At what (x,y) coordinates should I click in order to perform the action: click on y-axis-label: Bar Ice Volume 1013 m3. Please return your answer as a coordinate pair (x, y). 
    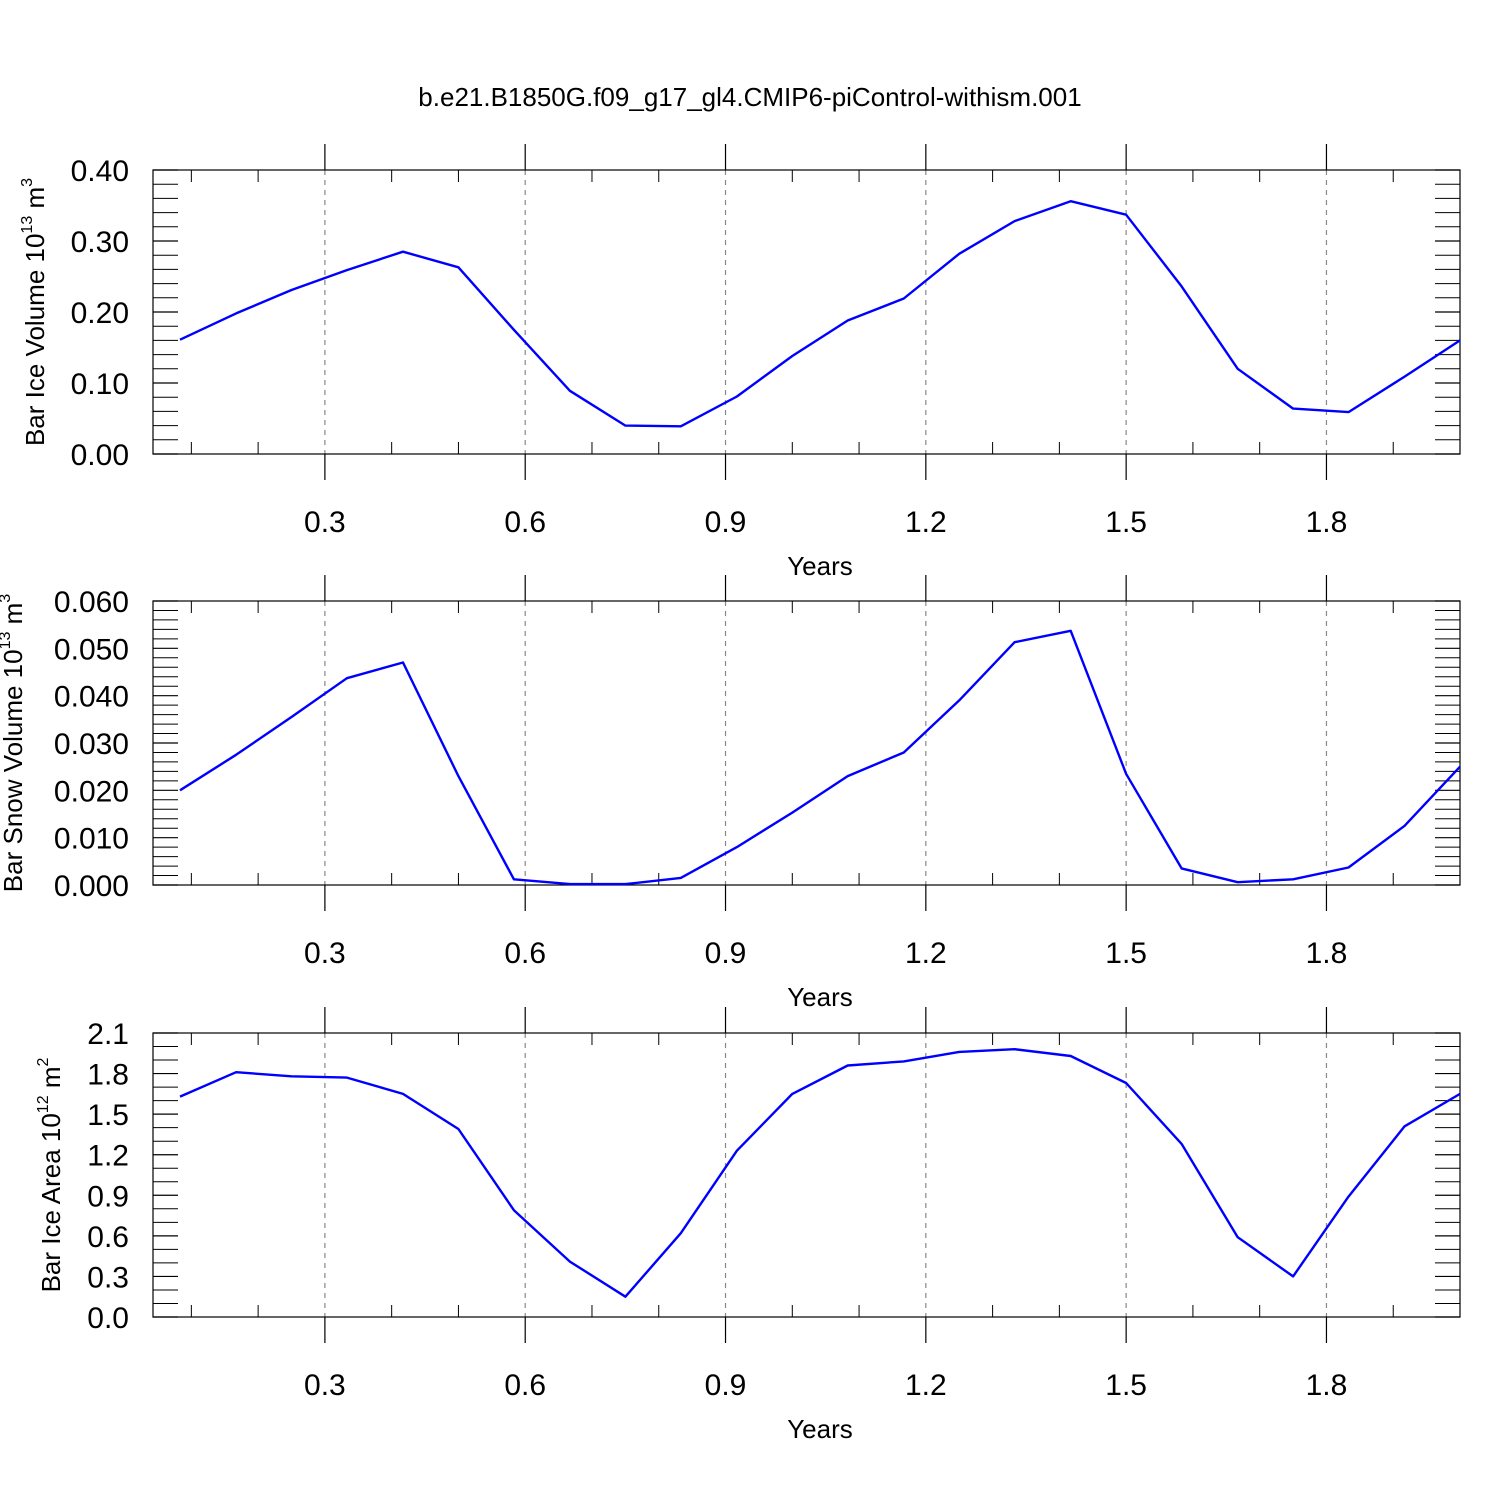
    Looking at the image, I should click on (34, 312).